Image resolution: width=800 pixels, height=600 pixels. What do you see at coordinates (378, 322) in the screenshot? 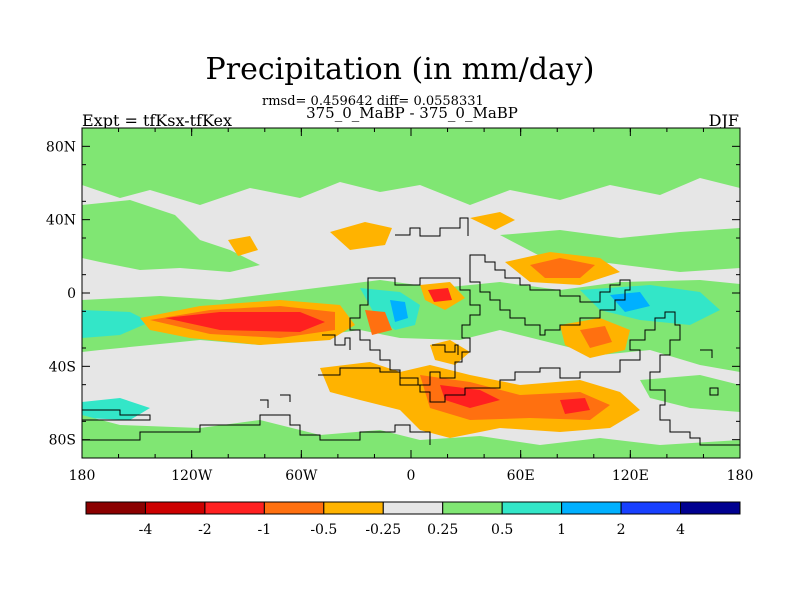
I see `field-orange-atlantic` at bounding box center [378, 322].